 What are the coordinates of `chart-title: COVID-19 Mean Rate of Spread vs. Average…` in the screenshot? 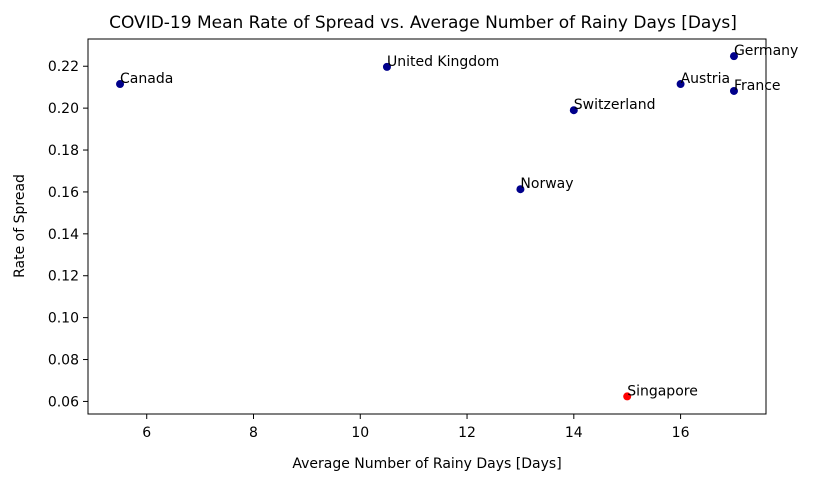 It's located at (423, 23).